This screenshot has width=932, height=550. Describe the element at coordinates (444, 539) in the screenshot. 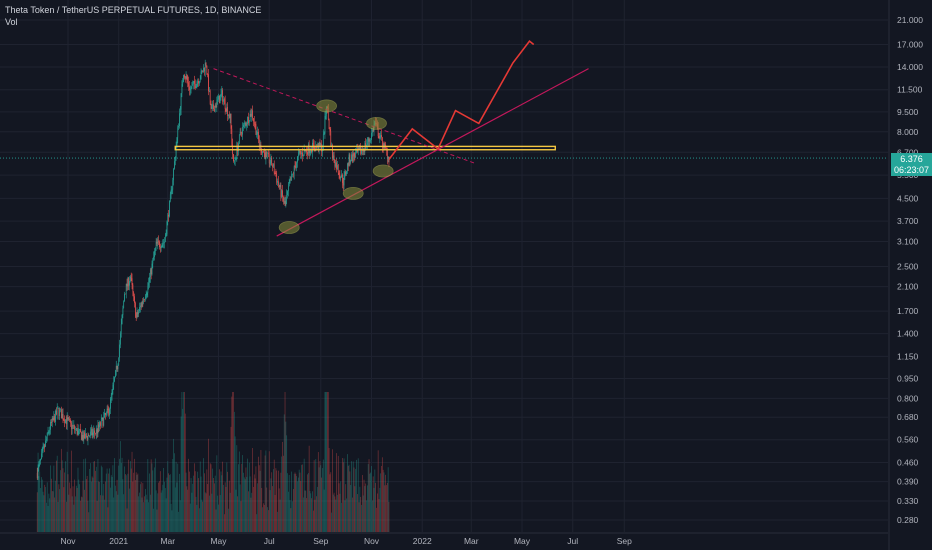

I see `time-axis: Nov 2021 Mar May Jul Sep Nov 2022 Mar May Jul Sep` at that location.